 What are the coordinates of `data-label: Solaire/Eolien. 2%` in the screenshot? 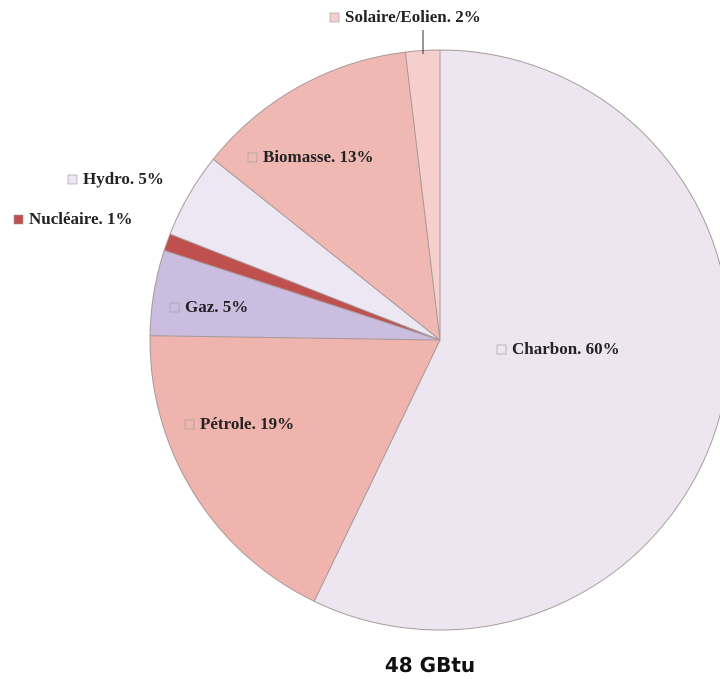 It's located at (413, 16).